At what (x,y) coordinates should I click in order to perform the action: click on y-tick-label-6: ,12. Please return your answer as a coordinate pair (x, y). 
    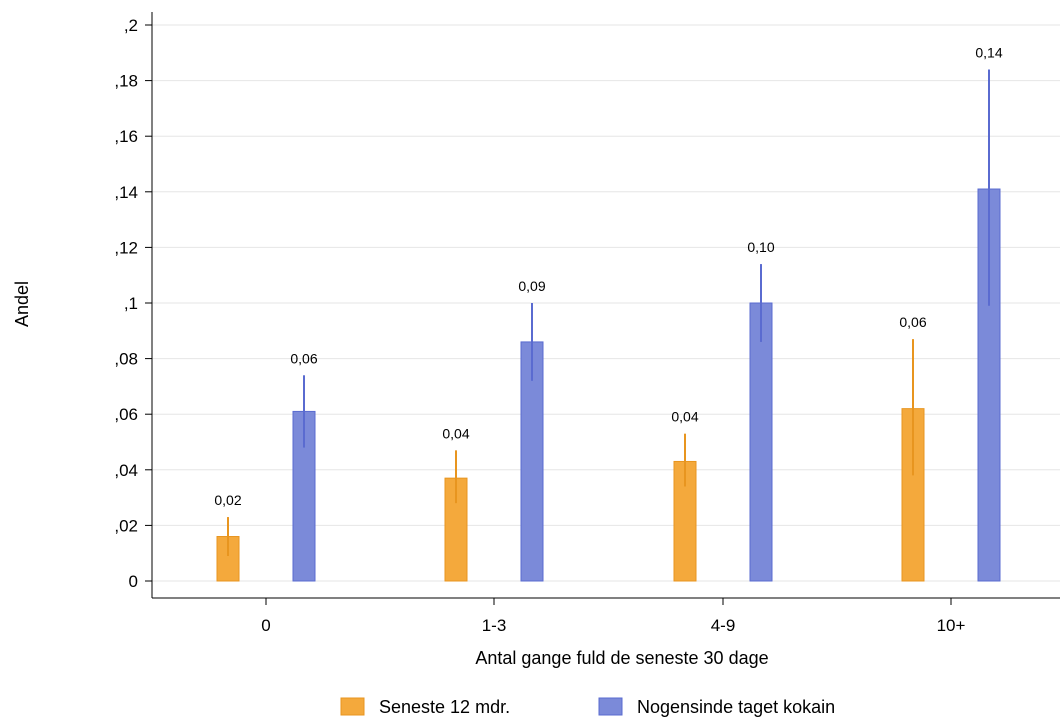
    Looking at the image, I should click on (126, 247).